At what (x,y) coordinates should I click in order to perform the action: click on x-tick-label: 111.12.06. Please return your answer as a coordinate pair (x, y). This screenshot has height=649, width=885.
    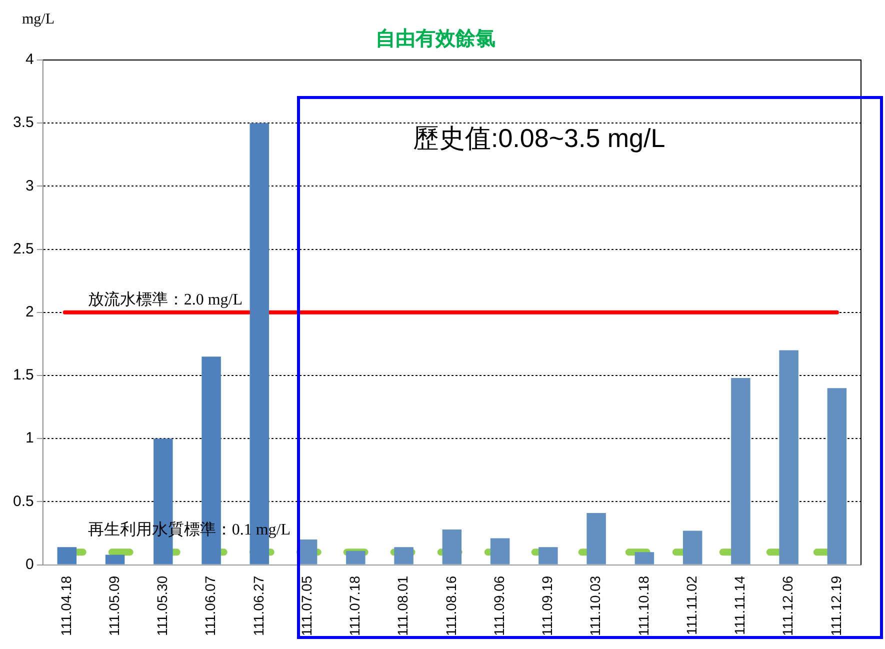
    Looking at the image, I should click on (788, 606).